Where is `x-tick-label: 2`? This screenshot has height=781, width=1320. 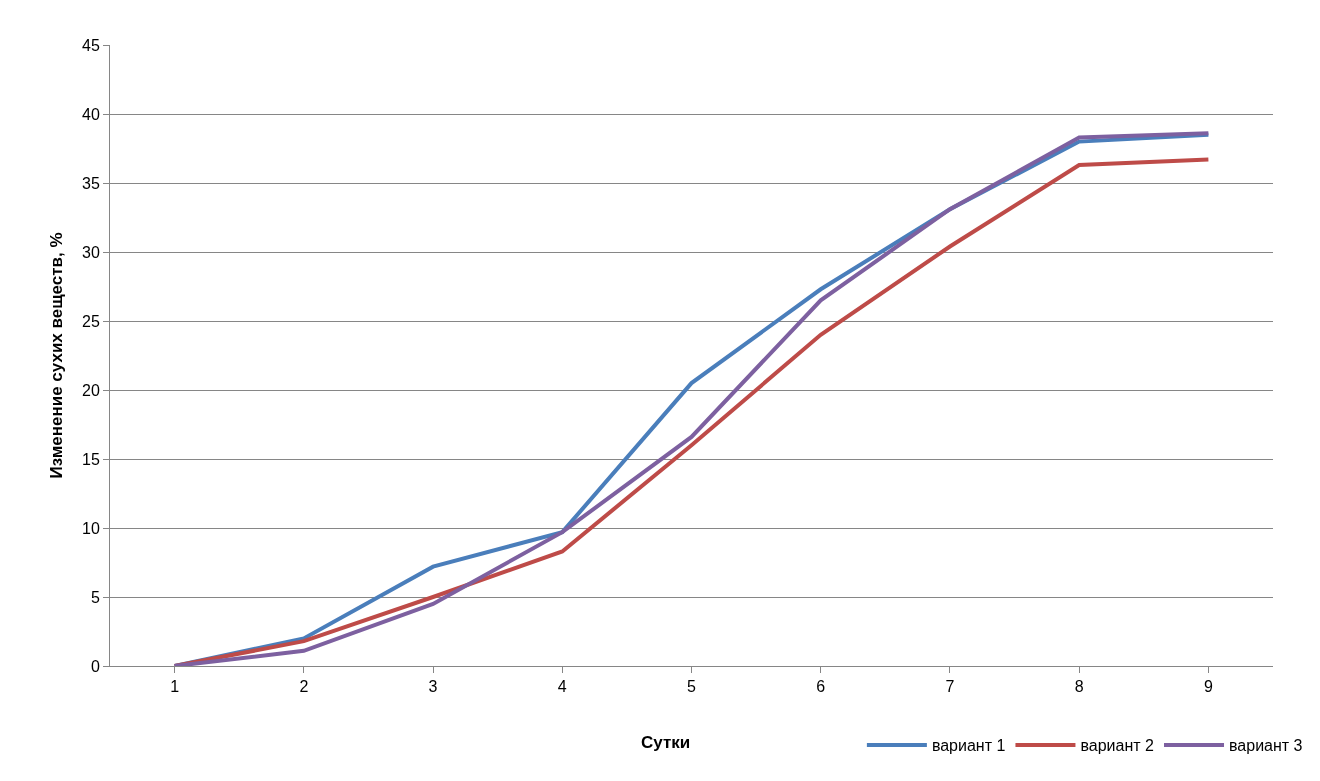 x-tick-label: 2 is located at coordinates (304, 687).